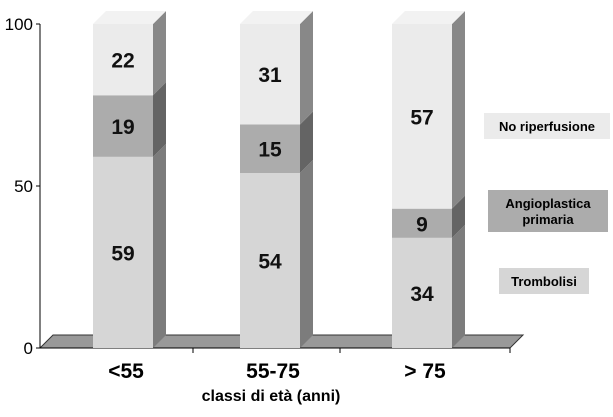 Image resolution: width=613 pixels, height=417 pixels. I want to click on data-label: 19, so click(122, 127).